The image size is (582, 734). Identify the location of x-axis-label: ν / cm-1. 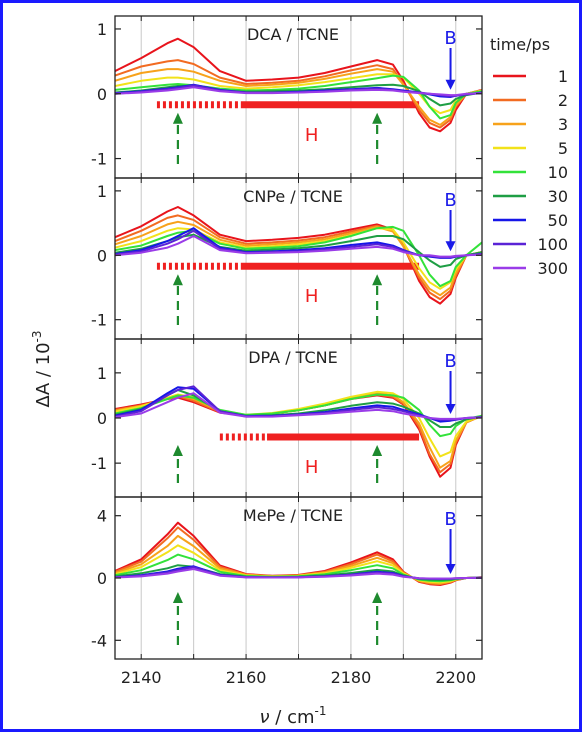
(293, 716).